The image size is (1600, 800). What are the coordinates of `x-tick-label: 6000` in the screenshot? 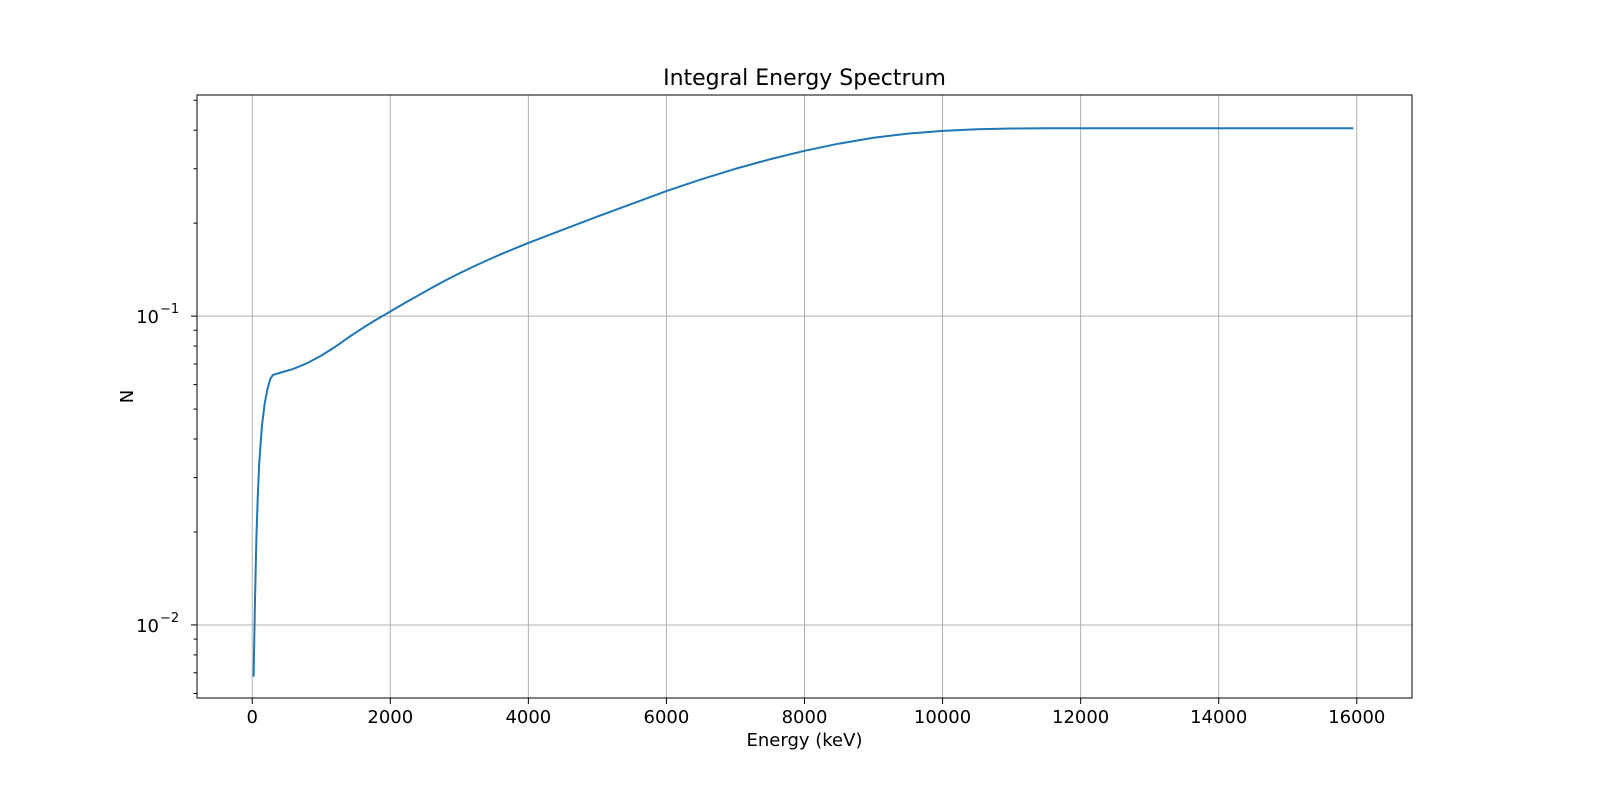 It's located at (667, 717).